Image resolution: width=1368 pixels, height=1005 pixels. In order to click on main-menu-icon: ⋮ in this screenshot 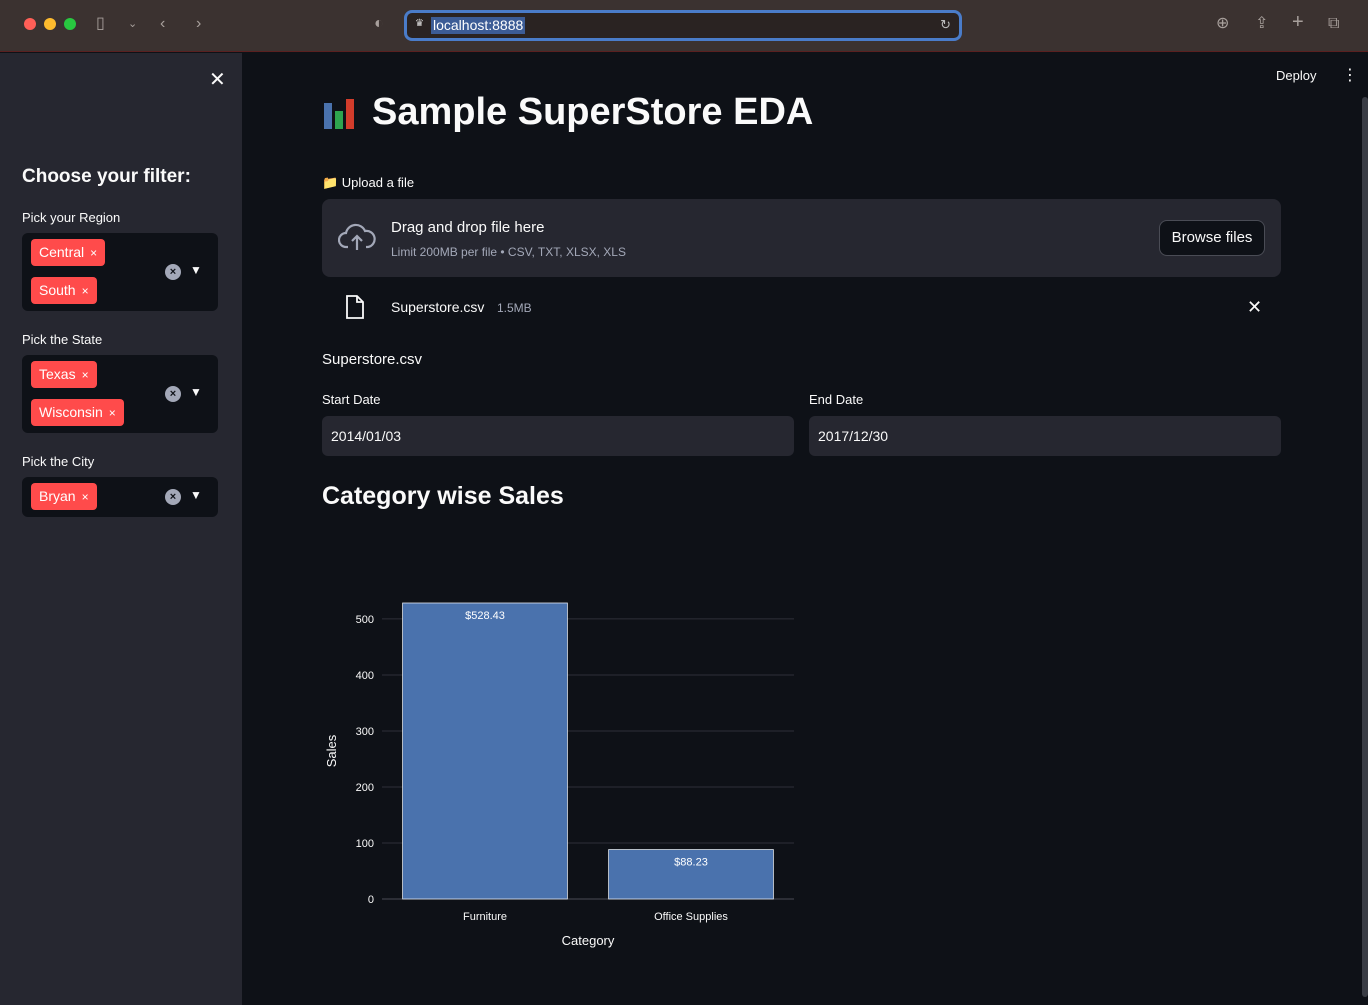, I will do `click(1350, 75)`.